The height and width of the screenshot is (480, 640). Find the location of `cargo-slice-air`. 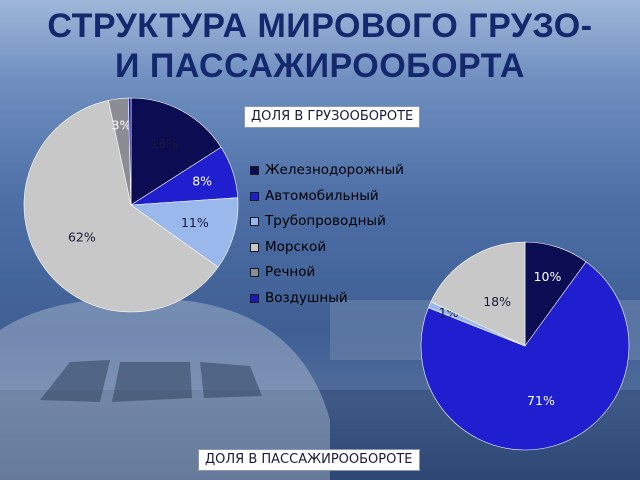

cargo-slice-air is located at coordinates (130, 151).